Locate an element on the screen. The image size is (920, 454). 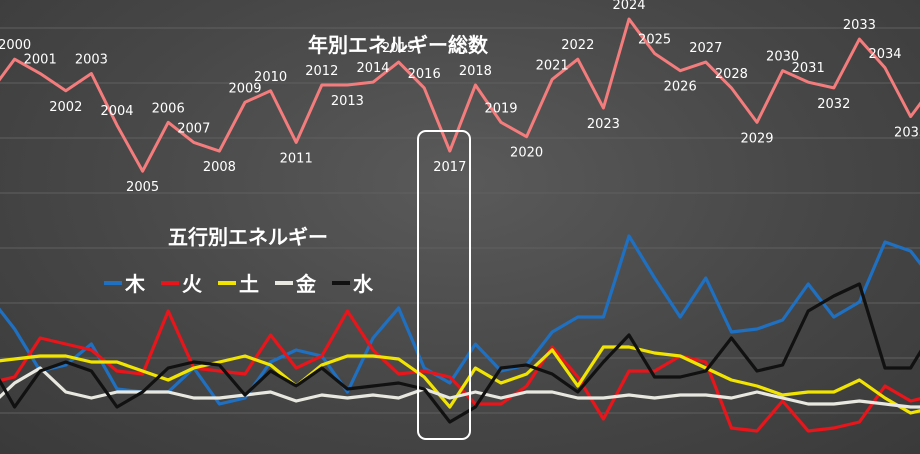
year-label: 2027 is located at coordinates (705, 48).